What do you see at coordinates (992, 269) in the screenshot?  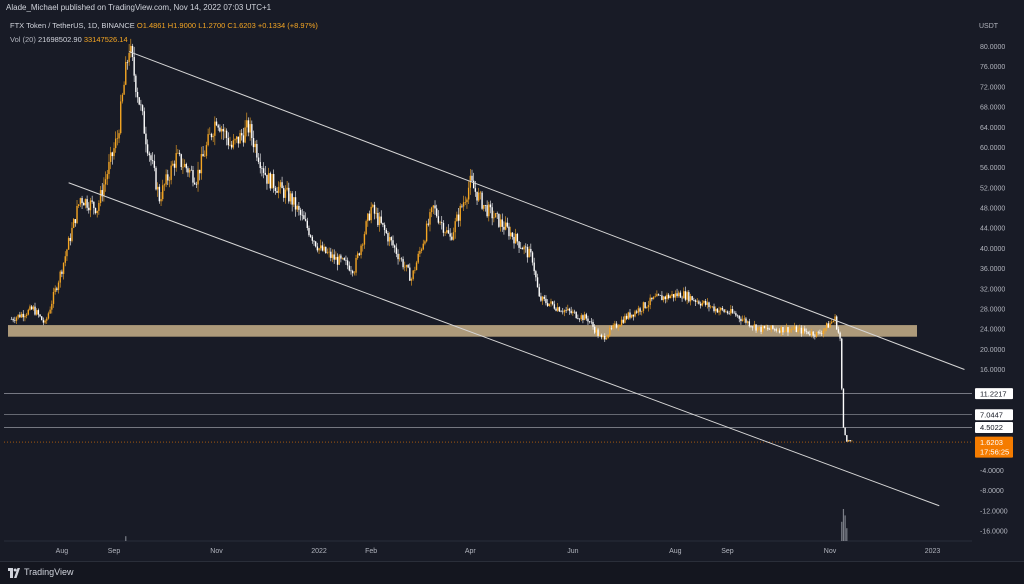 I see `y-tick-label: 36.0000` at bounding box center [992, 269].